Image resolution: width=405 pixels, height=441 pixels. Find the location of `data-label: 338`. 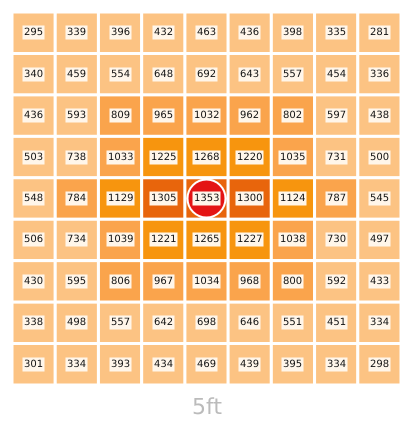

data-label: 338 is located at coordinates (34, 322).